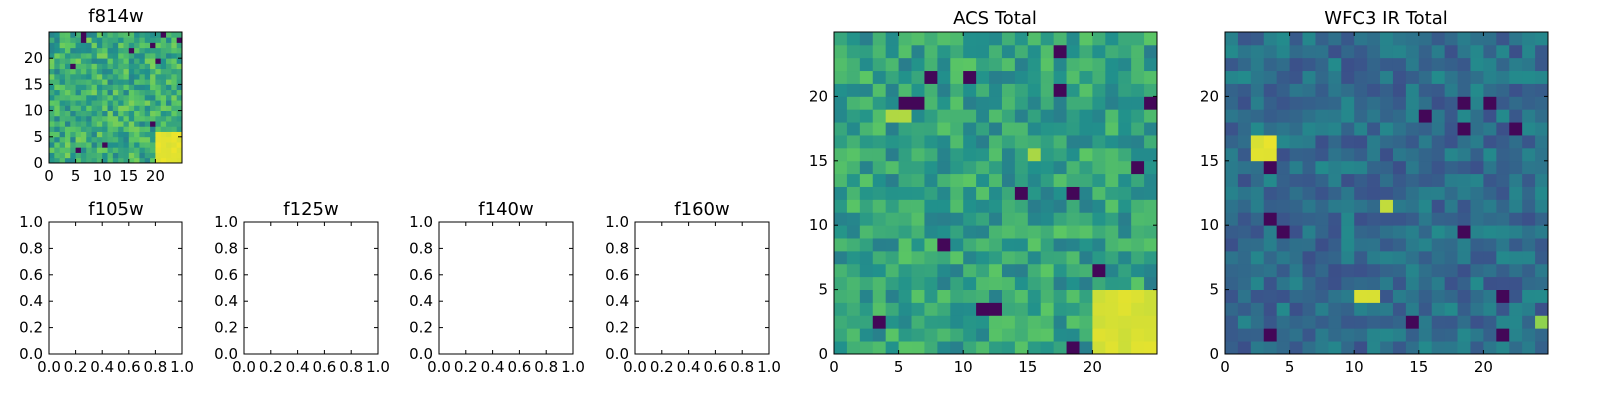  Describe the element at coordinates (1354, 367) in the screenshot. I see `x-tick-label: 10` at that location.